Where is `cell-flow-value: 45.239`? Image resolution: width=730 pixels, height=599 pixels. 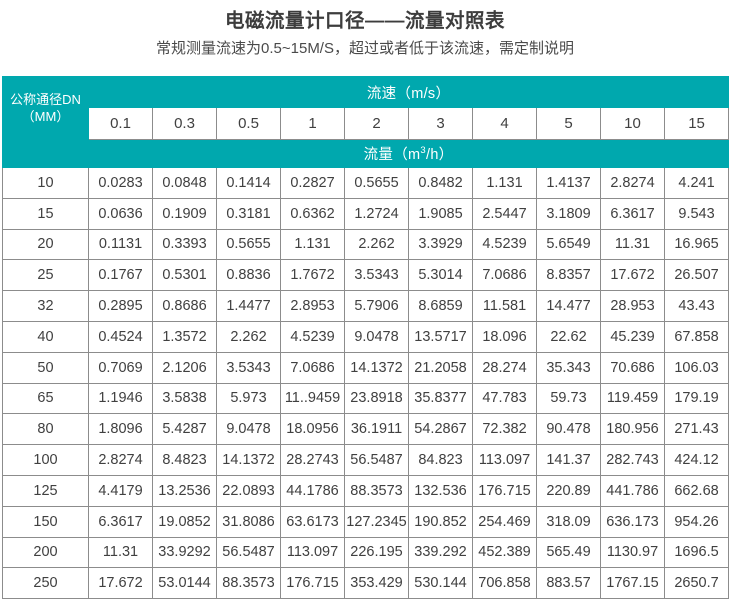
cell-flow-value: 45.239 is located at coordinates (632, 336).